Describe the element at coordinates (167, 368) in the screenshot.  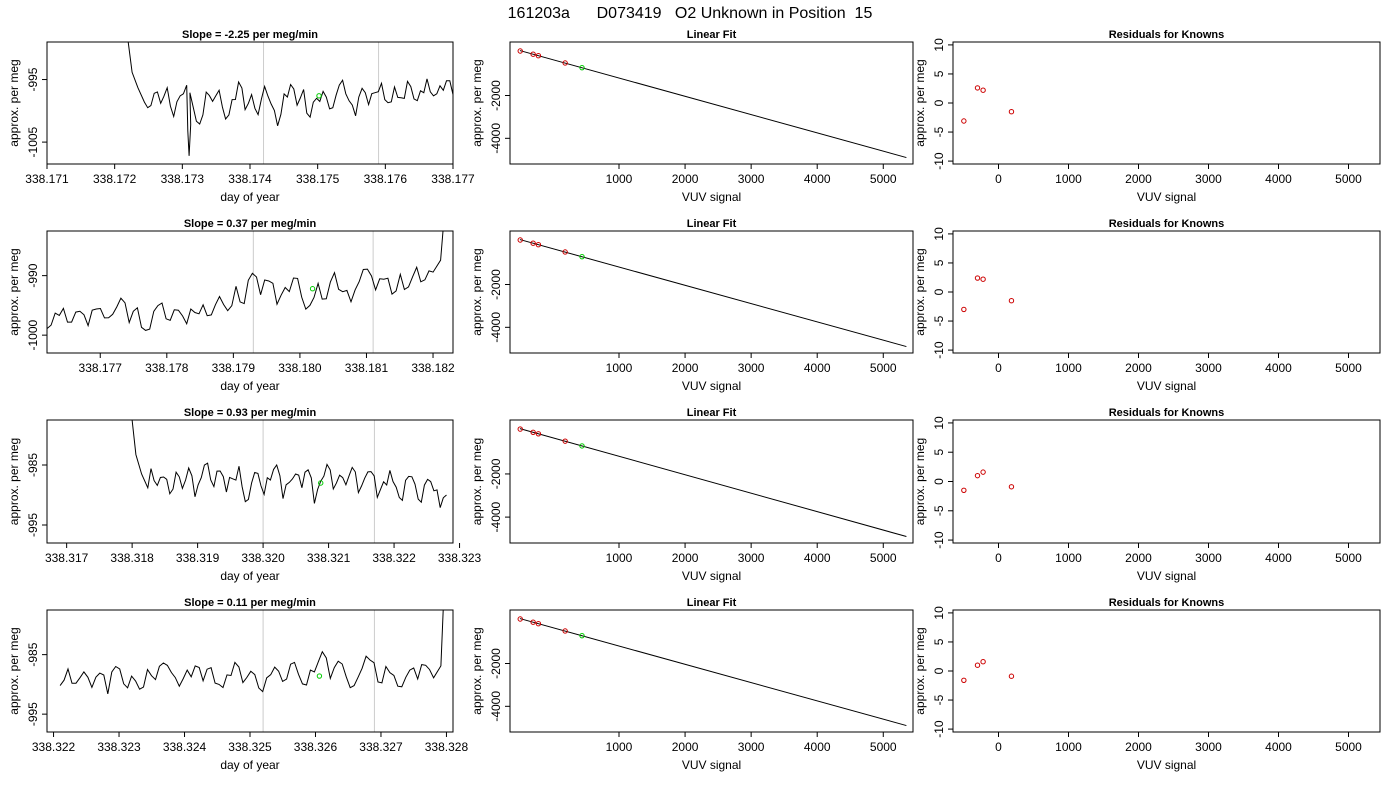
I see `x-tick-label: 338.178` at that location.